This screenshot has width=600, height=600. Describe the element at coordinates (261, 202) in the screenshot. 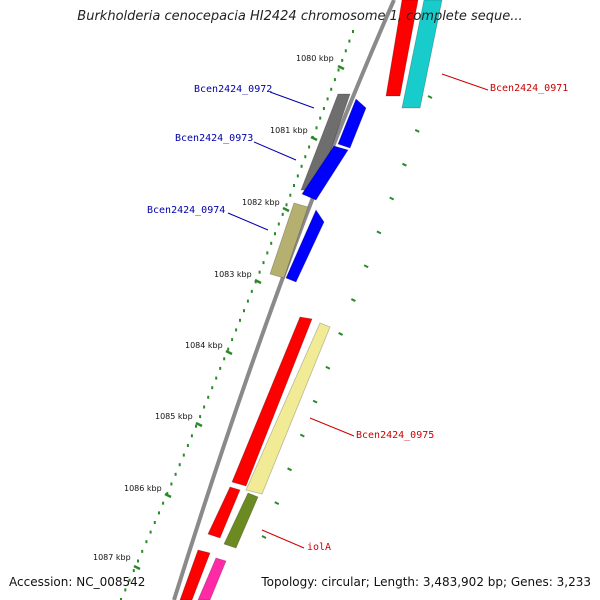

I see `tick-label-1082: 1082 kbp` at that location.